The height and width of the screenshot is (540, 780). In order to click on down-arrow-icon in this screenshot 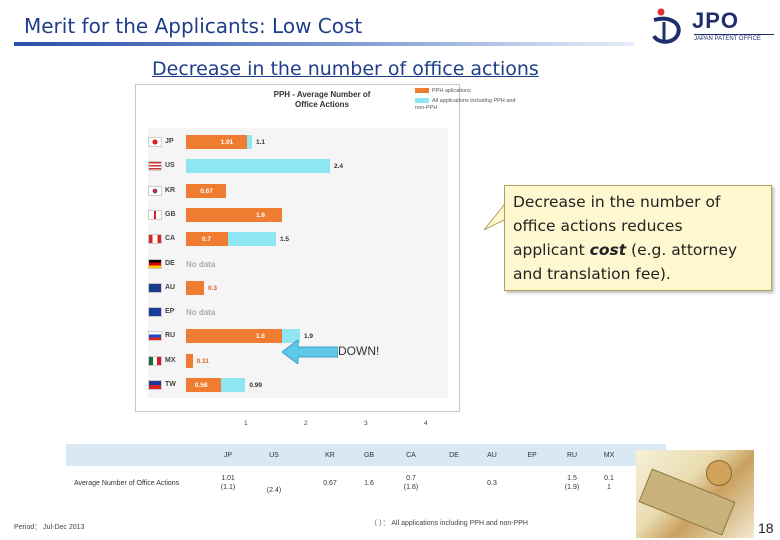, I will do `click(310, 352)`.